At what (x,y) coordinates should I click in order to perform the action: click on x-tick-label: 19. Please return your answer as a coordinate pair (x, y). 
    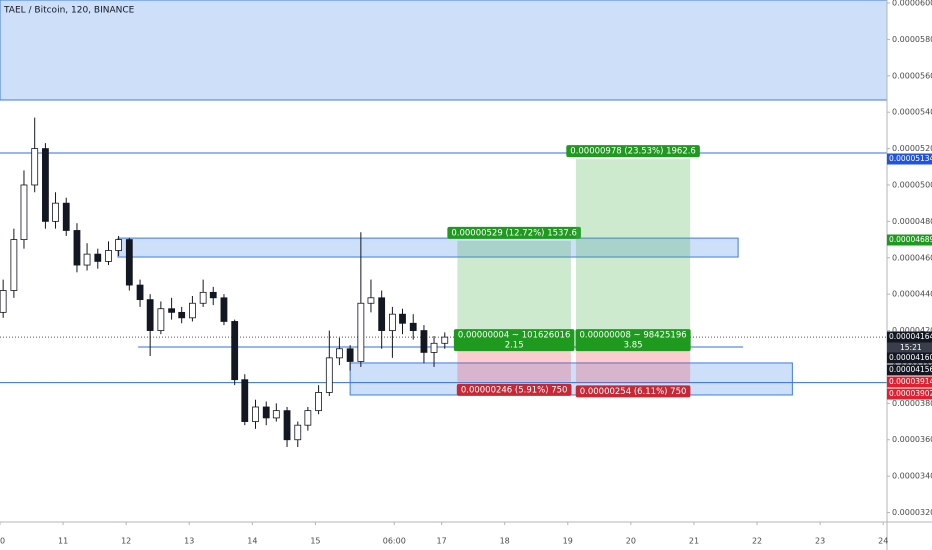
    Looking at the image, I should click on (568, 541).